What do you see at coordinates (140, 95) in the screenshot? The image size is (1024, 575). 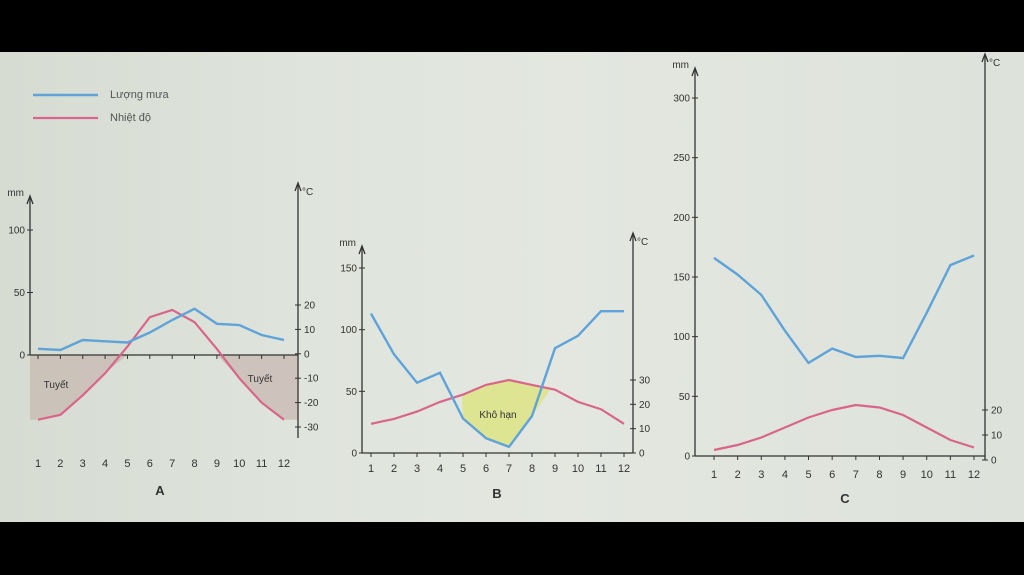 I see `legend-rain-label: Lượng mưa` at bounding box center [140, 95].